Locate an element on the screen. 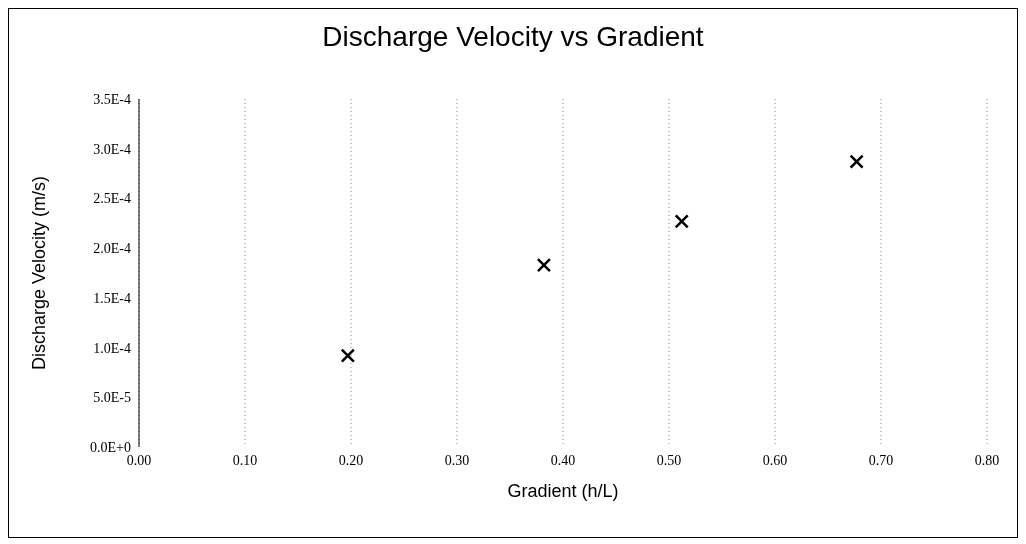 This screenshot has height=544, width=1026. x-axis-title: Gradient (h/L) is located at coordinates (563, 491).